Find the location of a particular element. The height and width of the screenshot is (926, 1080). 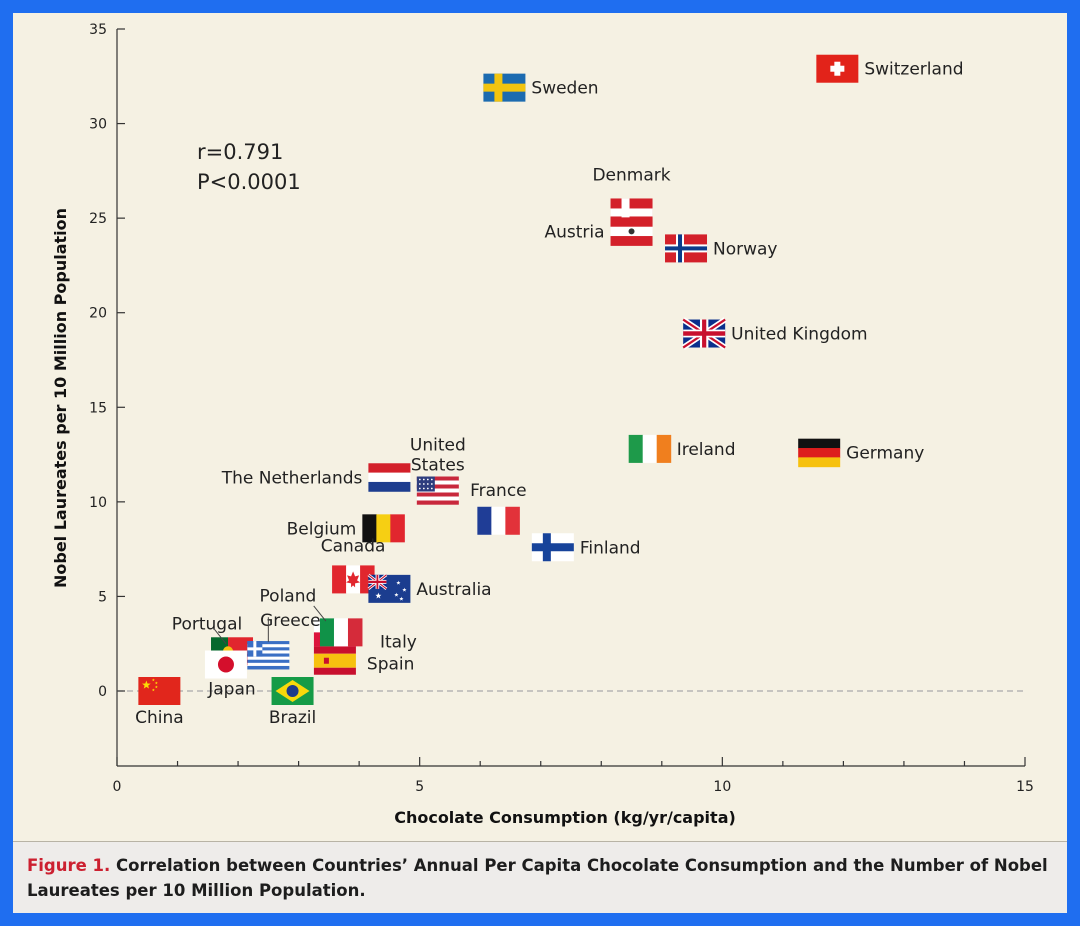

point-japan: Japan is located at coordinates (230, 675).